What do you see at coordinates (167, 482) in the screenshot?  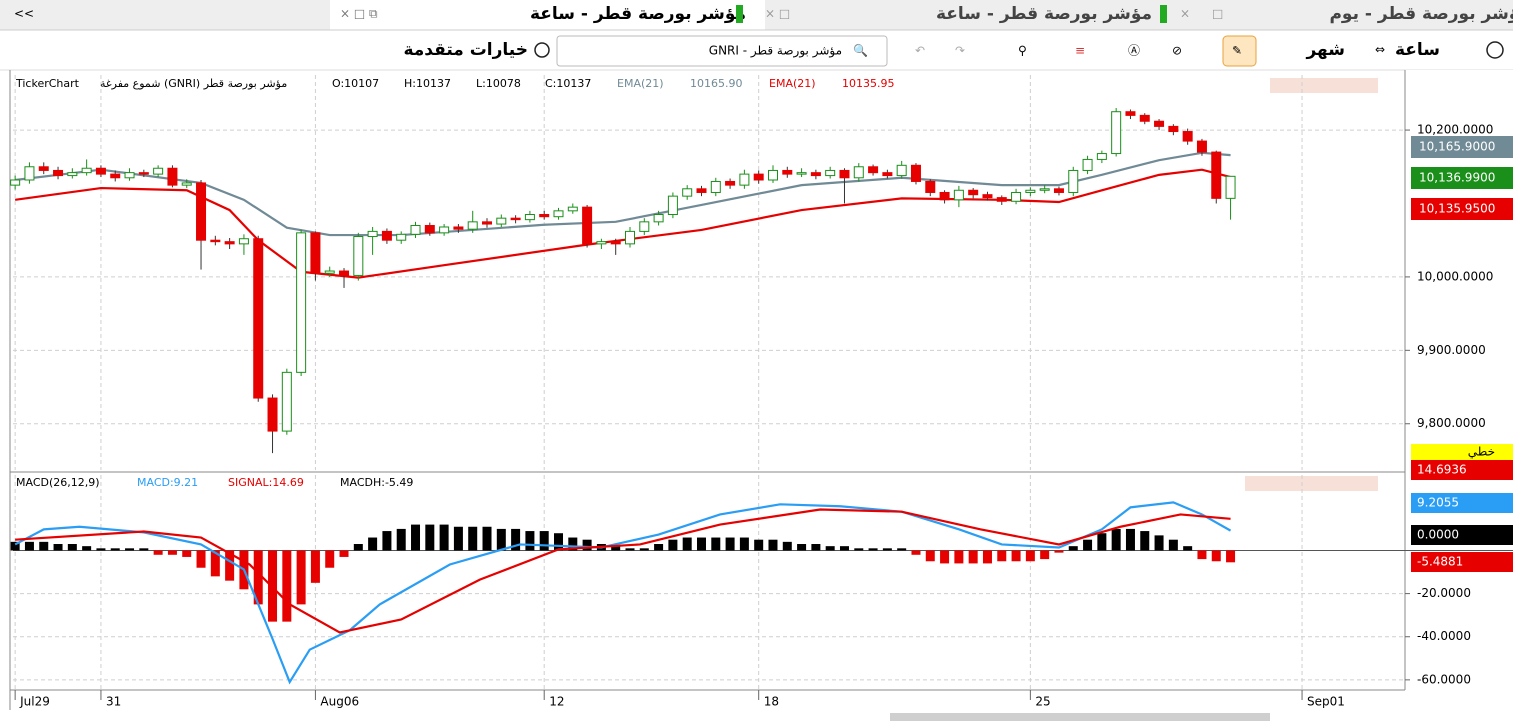 I see `info-text: MACD:9.21` at bounding box center [167, 482].